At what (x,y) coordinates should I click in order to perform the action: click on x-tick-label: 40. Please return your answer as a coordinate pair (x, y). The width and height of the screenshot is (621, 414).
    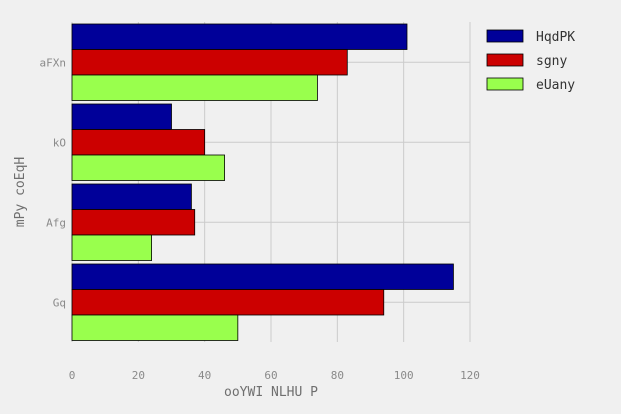
    Looking at the image, I should click on (204, 375).